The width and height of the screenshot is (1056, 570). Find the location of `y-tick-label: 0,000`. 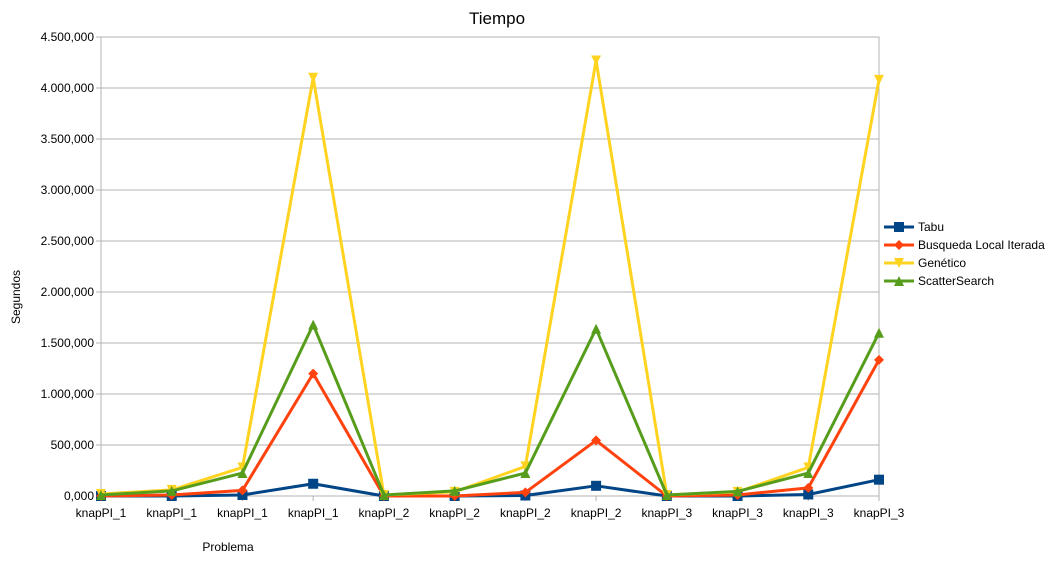

y-tick-label: 0,000 is located at coordinates (79, 496).